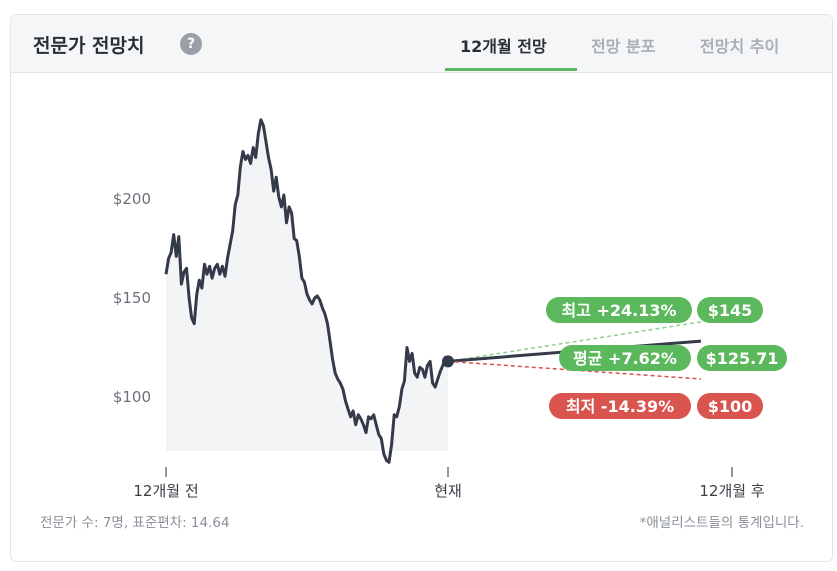 This screenshot has width=837, height=571. What do you see at coordinates (132, 298) in the screenshot?
I see `y-tick-label: $150` at bounding box center [132, 298].